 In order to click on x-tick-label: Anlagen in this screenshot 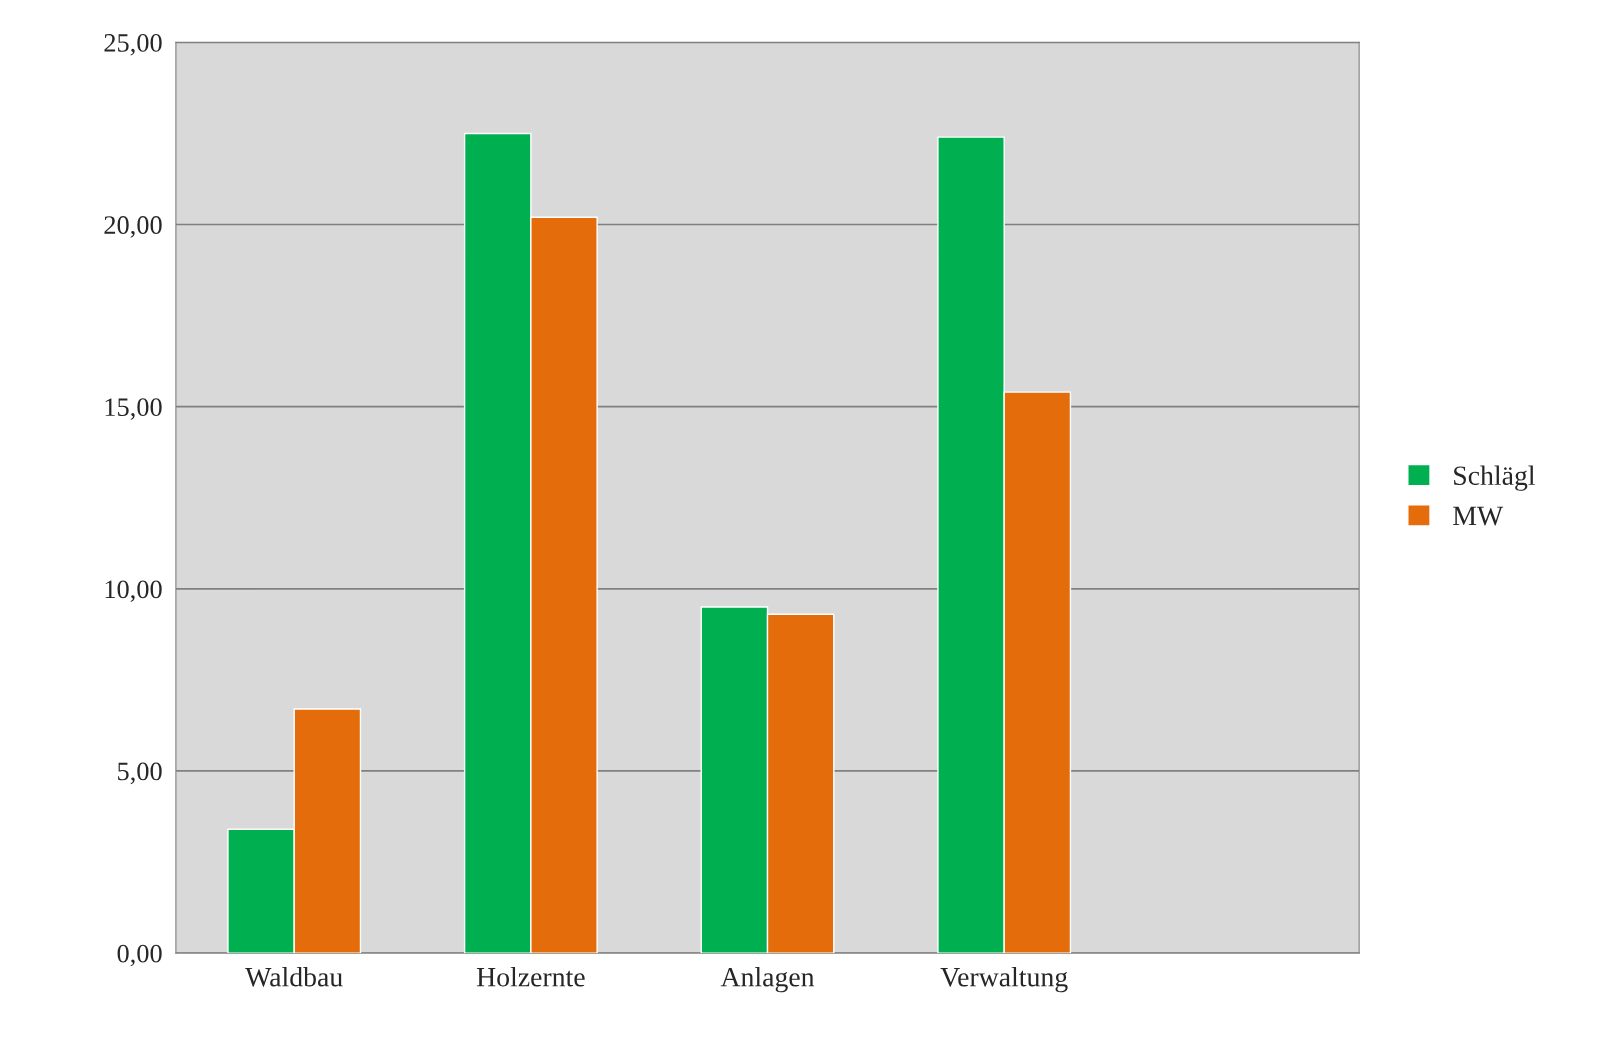, I will do `click(767, 979)`.